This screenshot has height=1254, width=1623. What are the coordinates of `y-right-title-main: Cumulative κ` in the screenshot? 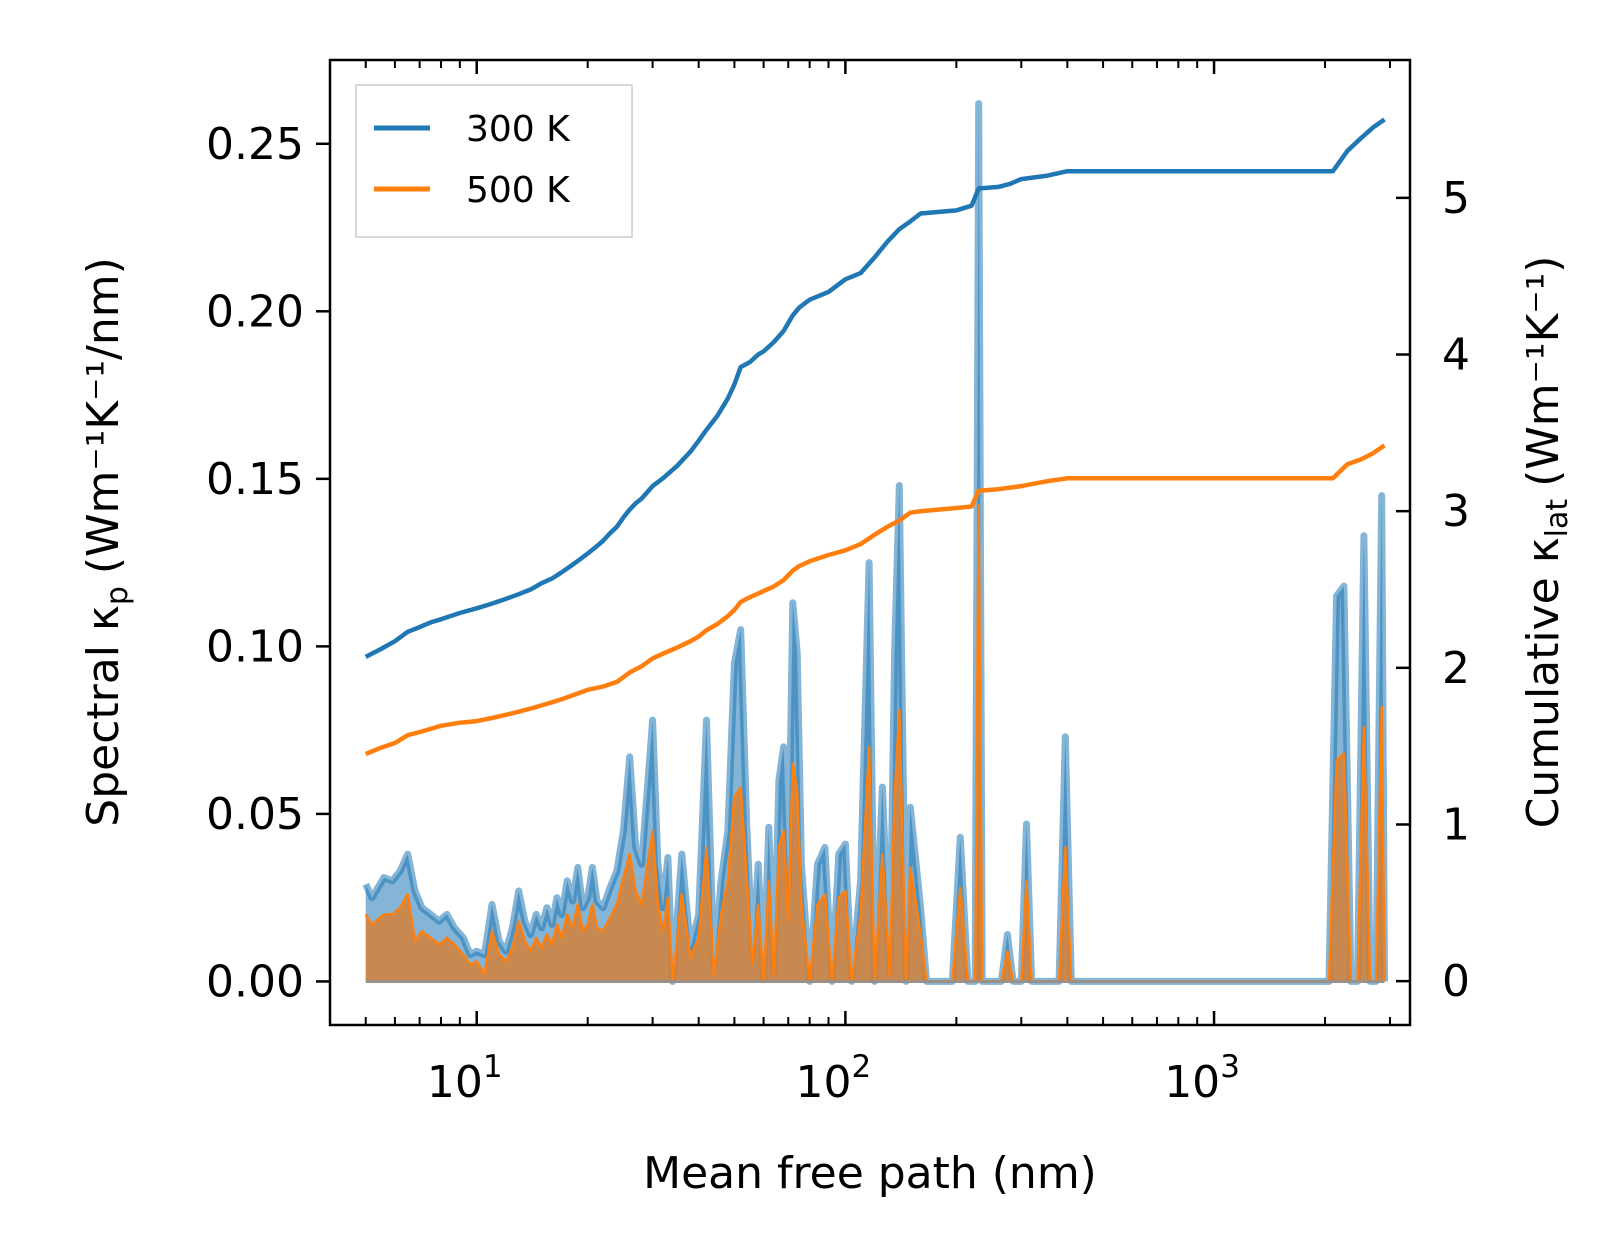 It's located at (1543, 682).